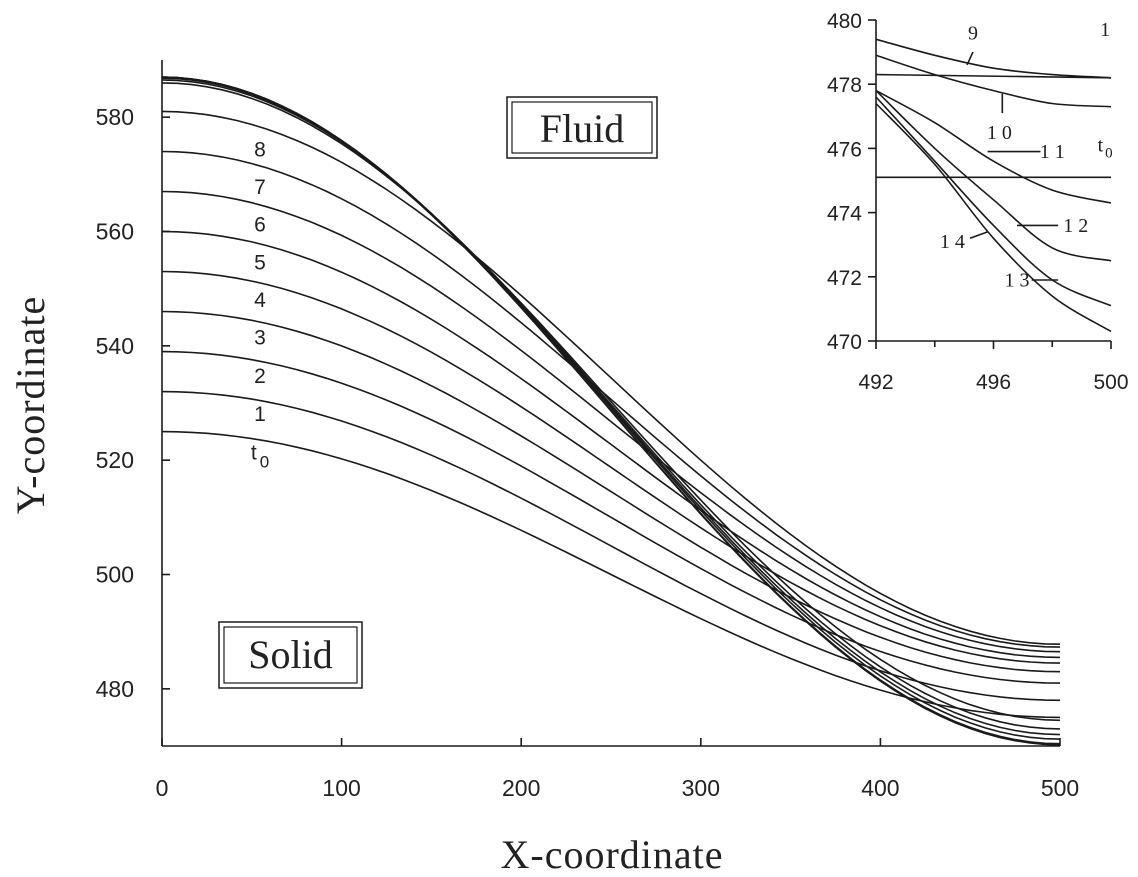 This screenshot has width=1138, height=877. I want to click on fluid-label: Fluid, so click(582, 128).